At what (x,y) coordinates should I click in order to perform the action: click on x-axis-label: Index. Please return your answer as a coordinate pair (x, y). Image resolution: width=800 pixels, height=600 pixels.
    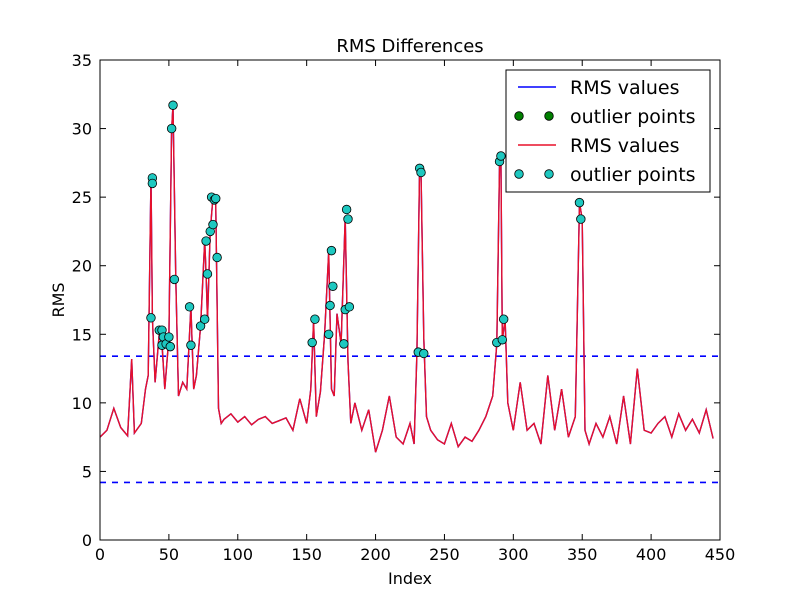
    Looking at the image, I should click on (410, 578).